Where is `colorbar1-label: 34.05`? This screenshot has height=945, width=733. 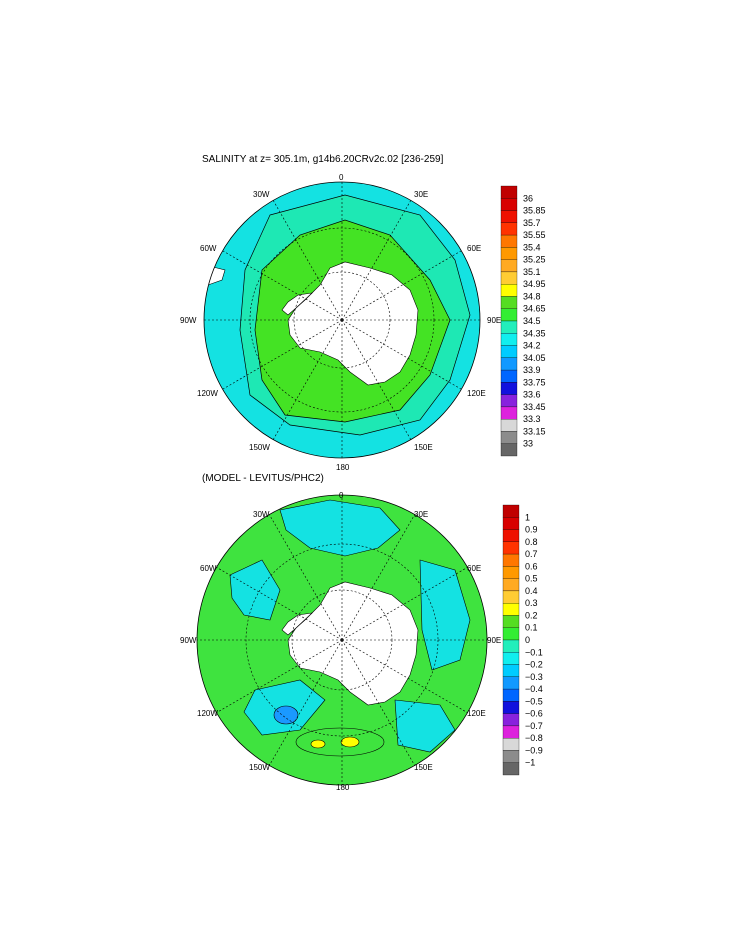 colorbar1-label: 34.05 is located at coordinates (534, 358).